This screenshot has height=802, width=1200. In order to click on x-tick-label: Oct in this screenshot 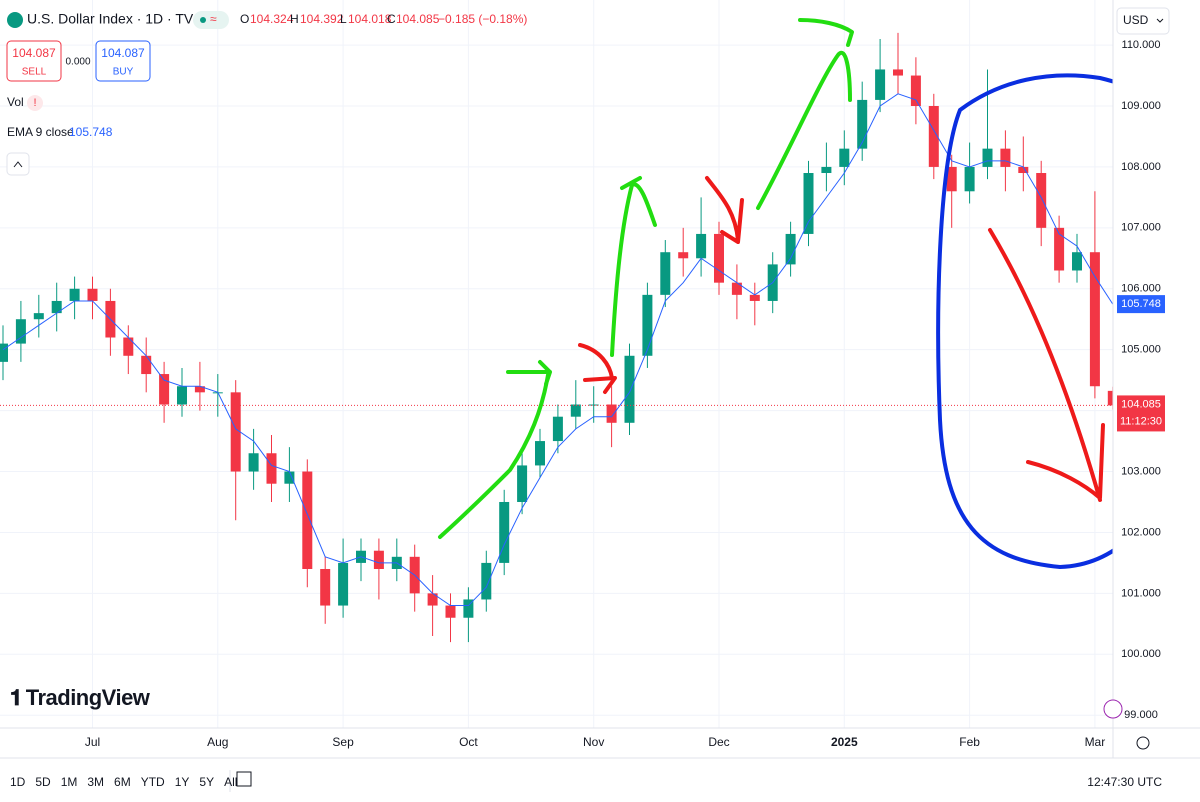, I will do `click(468, 742)`.